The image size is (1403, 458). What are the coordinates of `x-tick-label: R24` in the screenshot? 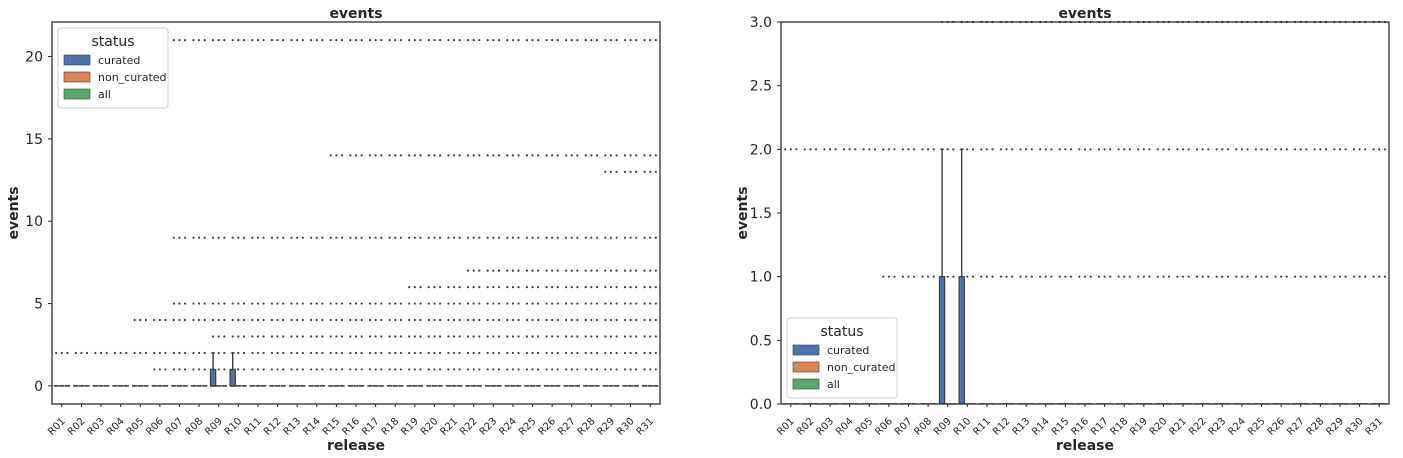 It's located at (508, 427).